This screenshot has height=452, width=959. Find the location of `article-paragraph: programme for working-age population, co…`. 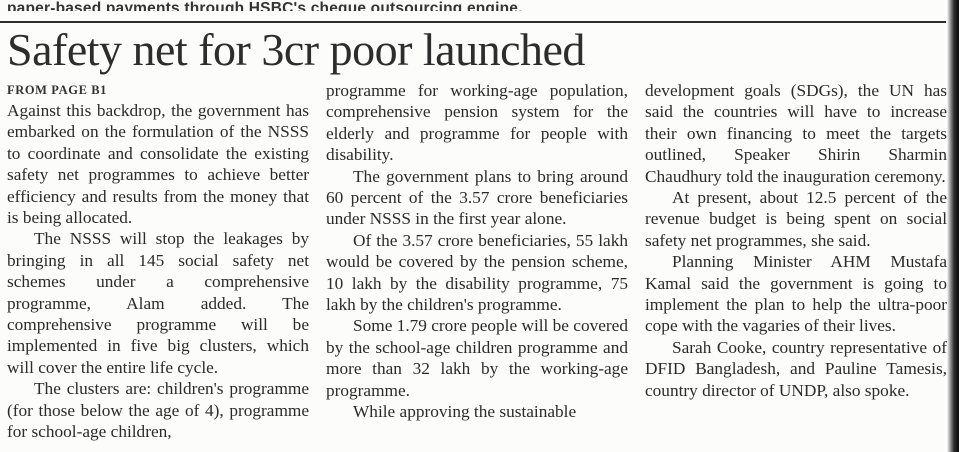

article-paragraph: programme for working-age population, co… is located at coordinates (477, 123).